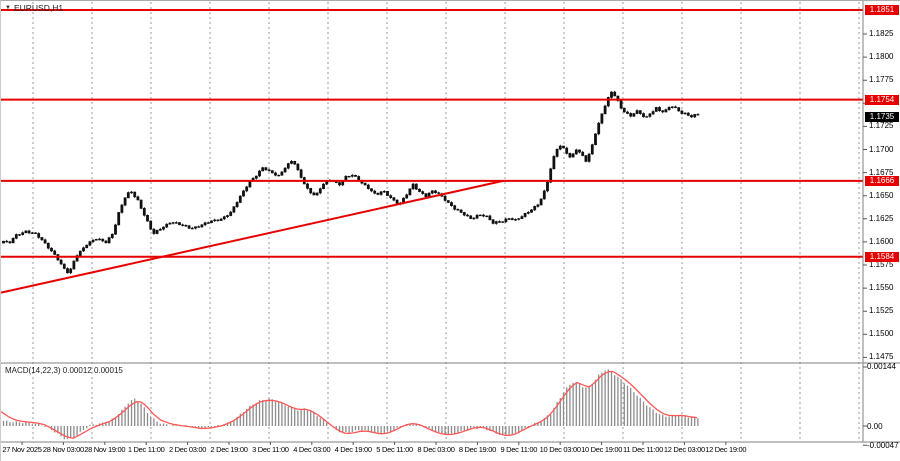 The height and width of the screenshot is (461, 900). Describe the element at coordinates (105, 449) in the screenshot. I see `time-tick-label: 28 Nov 19:00` at that location.